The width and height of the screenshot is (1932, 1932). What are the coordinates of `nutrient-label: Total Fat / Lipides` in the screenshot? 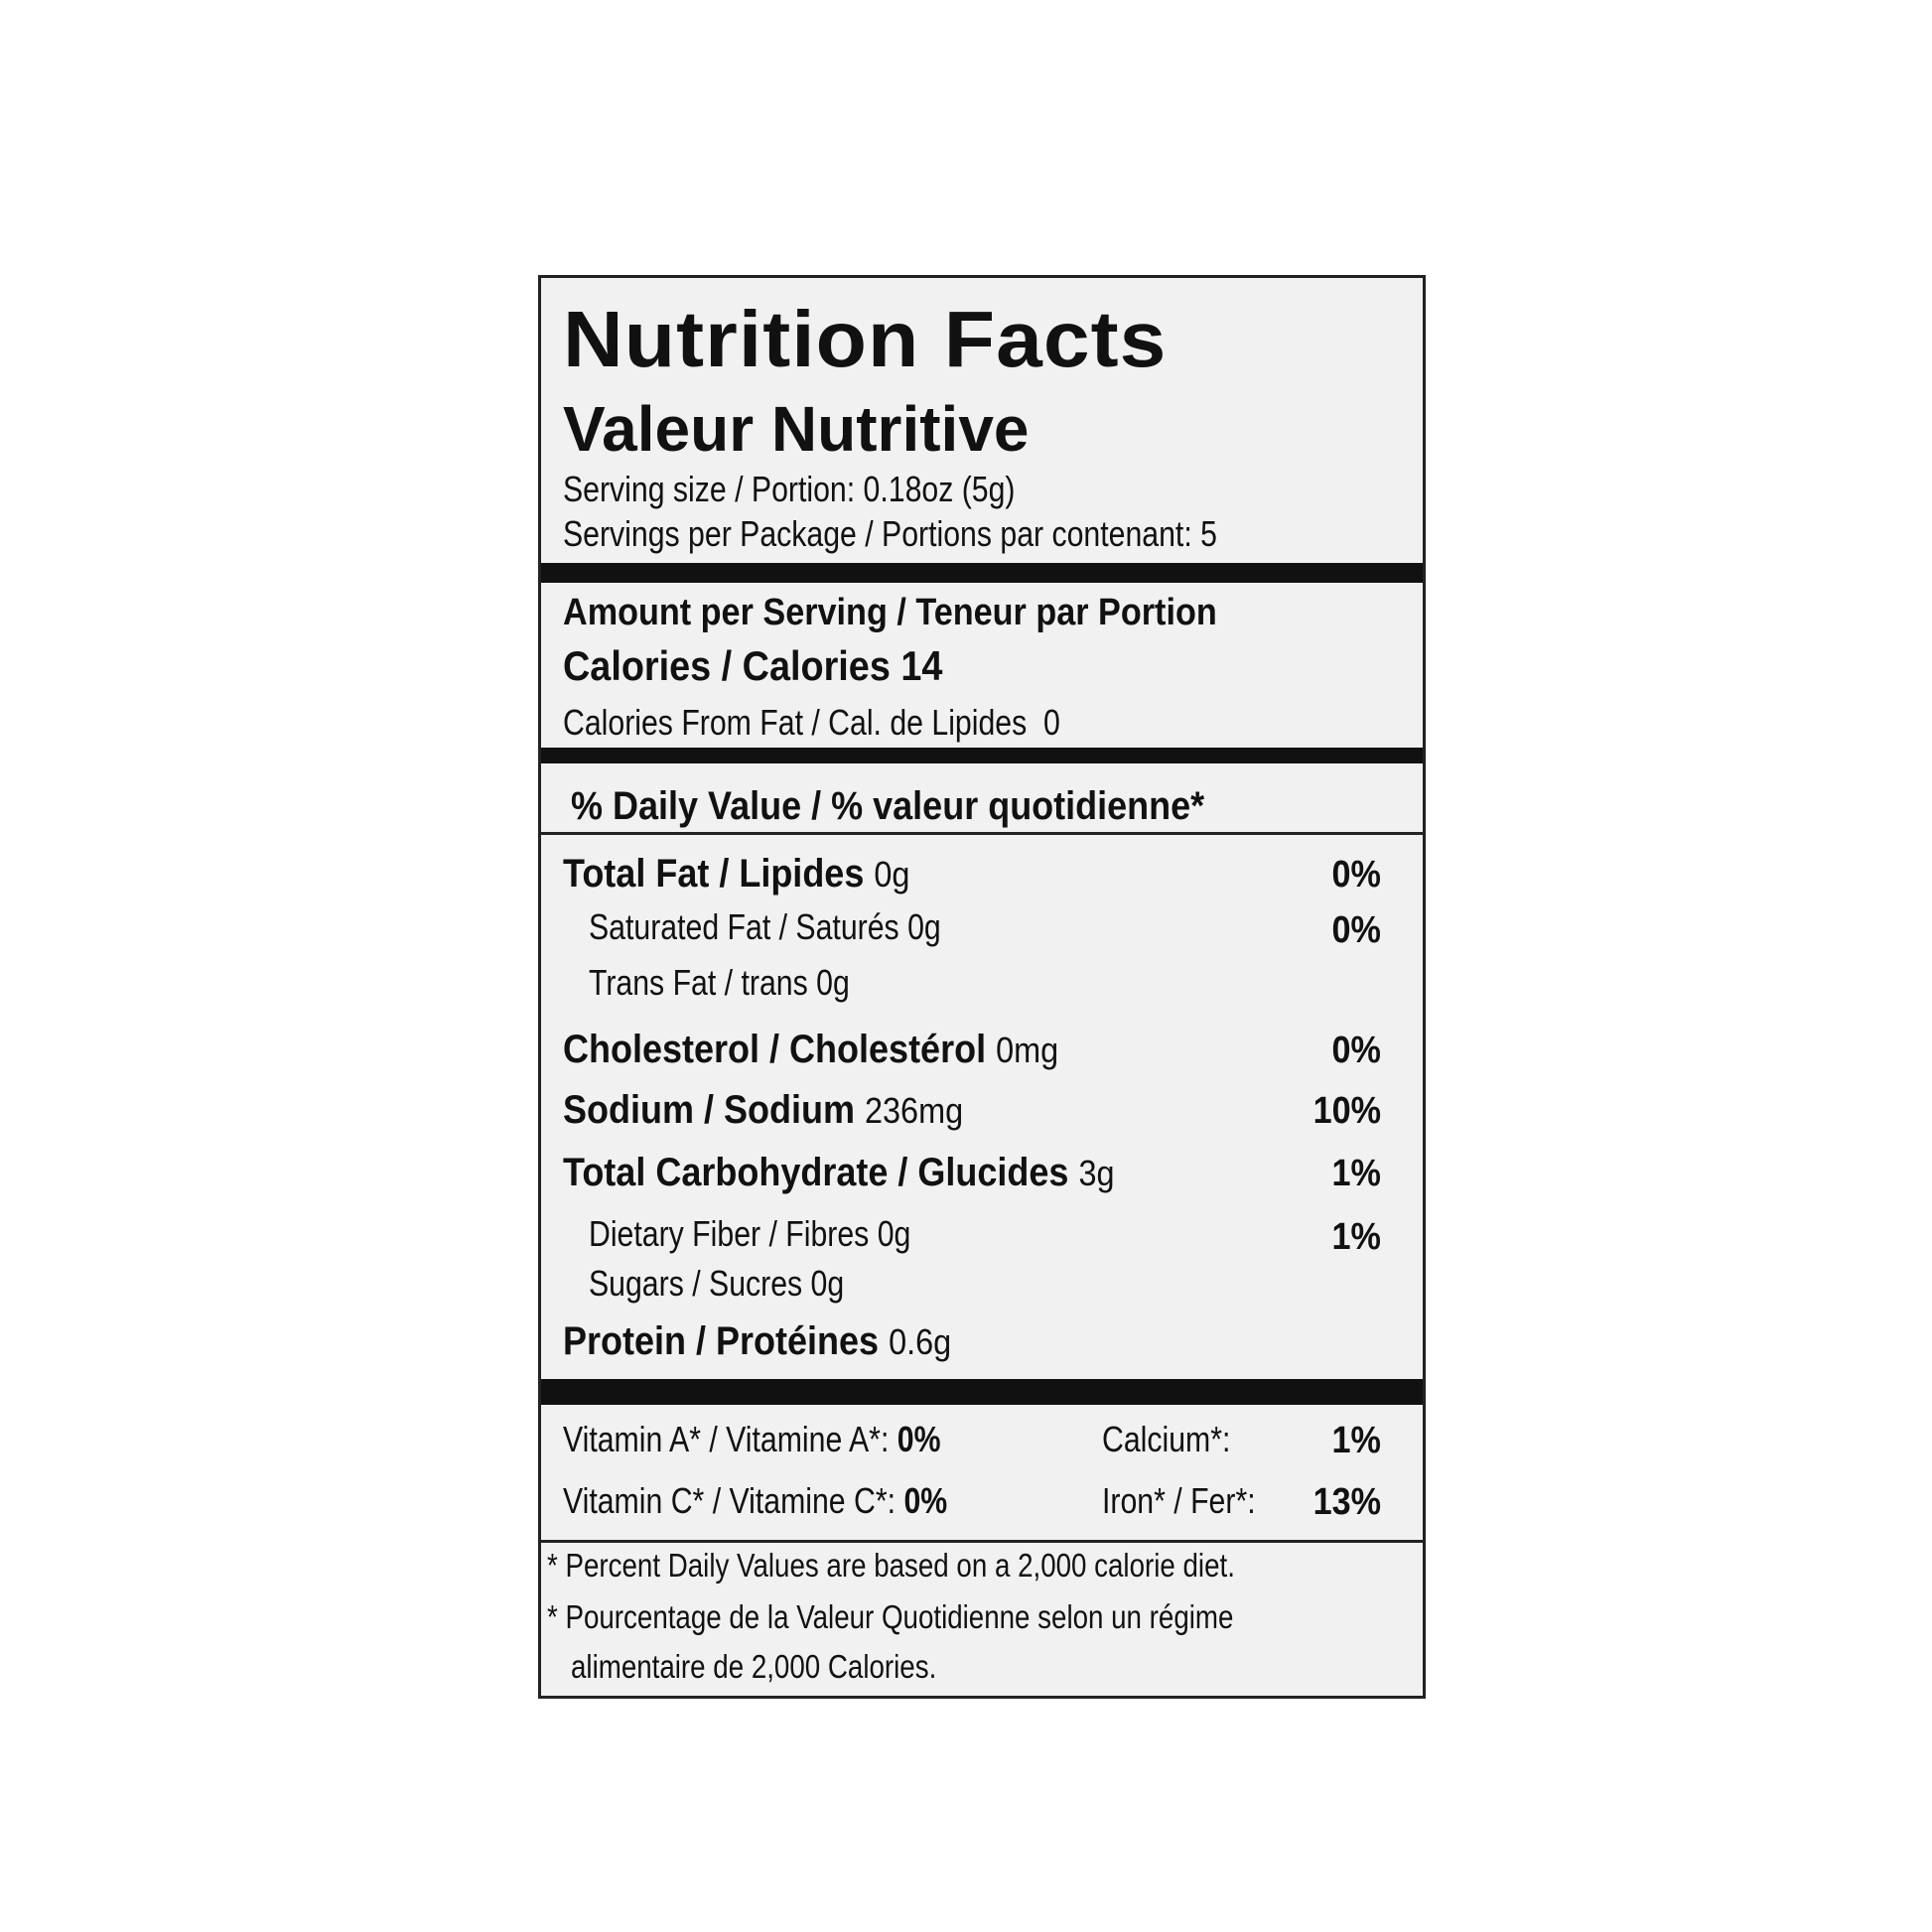 It's located at (714, 874).